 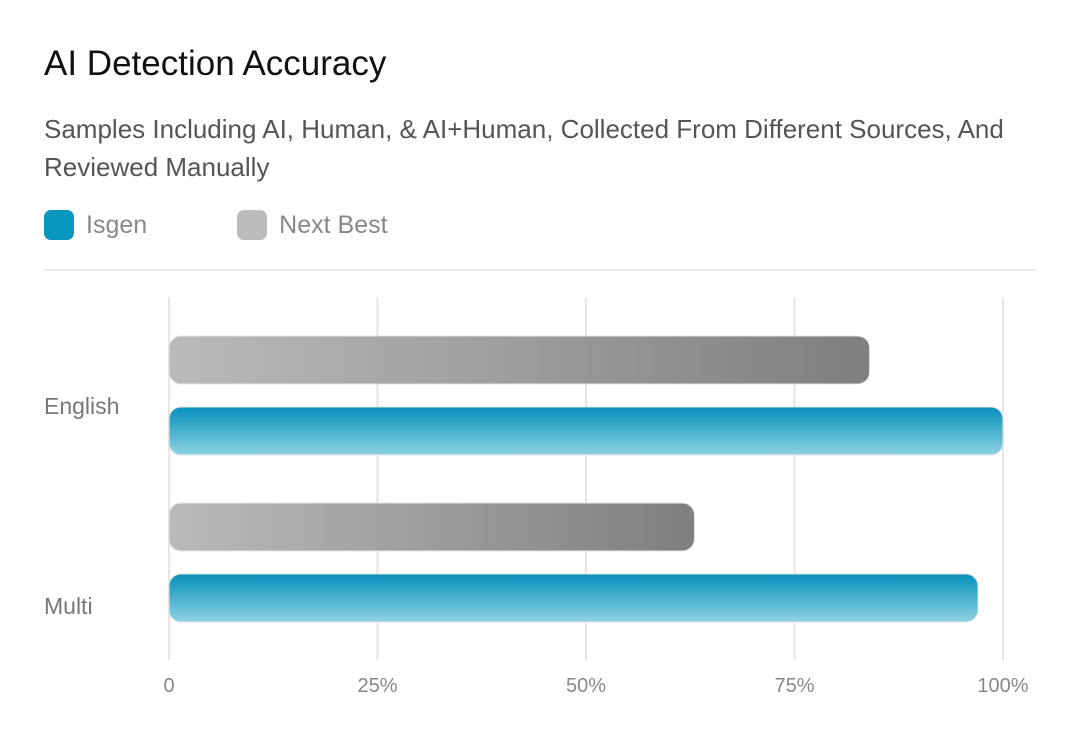 What do you see at coordinates (252, 225) in the screenshot?
I see `legend-swatch-next-best` at bounding box center [252, 225].